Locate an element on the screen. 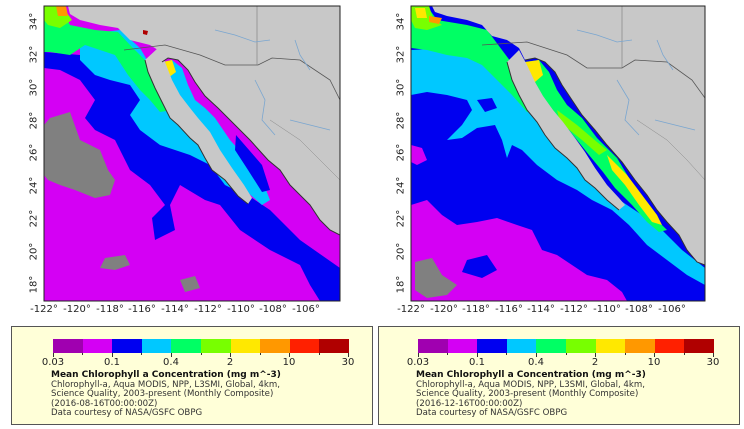 Image resolution: width=744 pixels, height=429 pixels. legend-date: (2016-12-16T00:00:00Z) is located at coordinates (469, 403).